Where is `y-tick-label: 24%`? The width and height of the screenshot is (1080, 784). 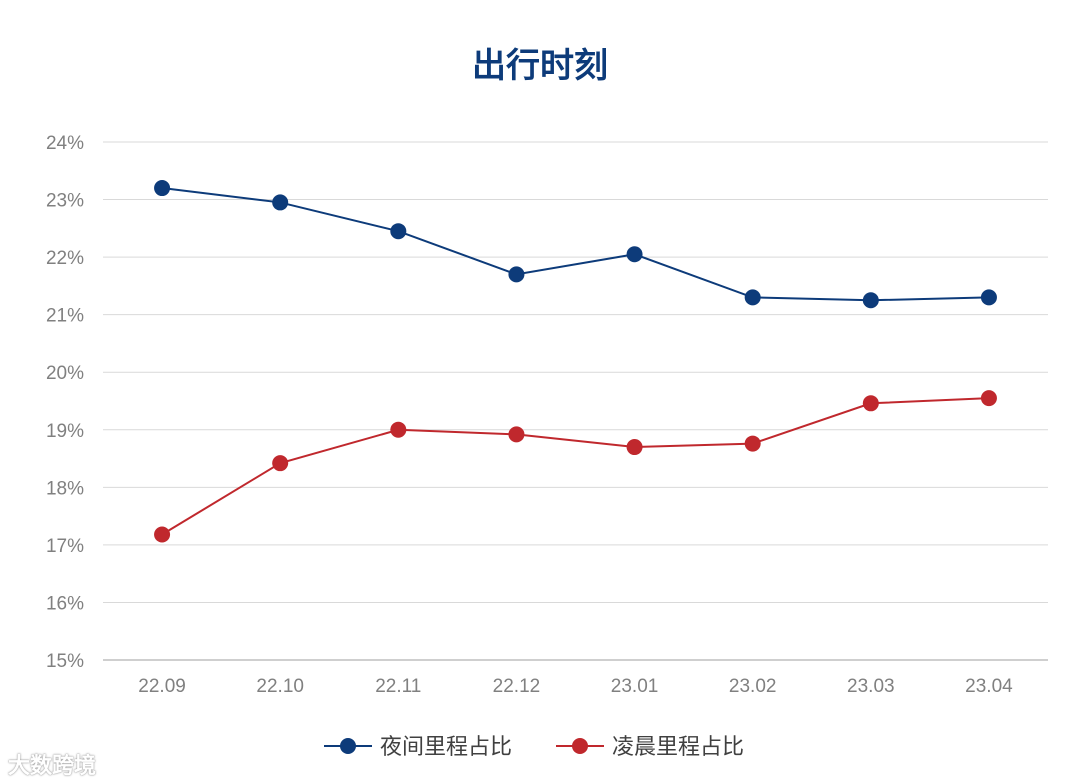
y-tick-label: 24% is located at coordinates (65, 143).